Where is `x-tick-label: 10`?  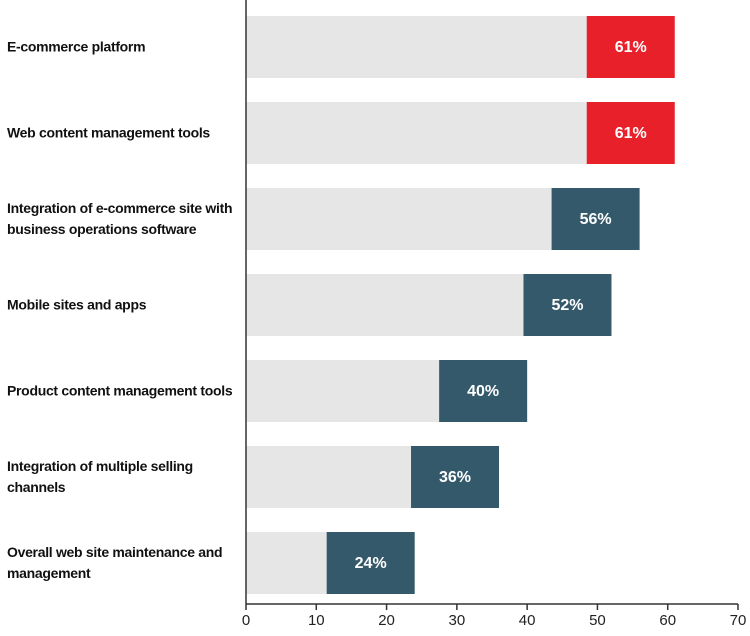 x-tick-label: 10 is located at coordinates (316, 620).